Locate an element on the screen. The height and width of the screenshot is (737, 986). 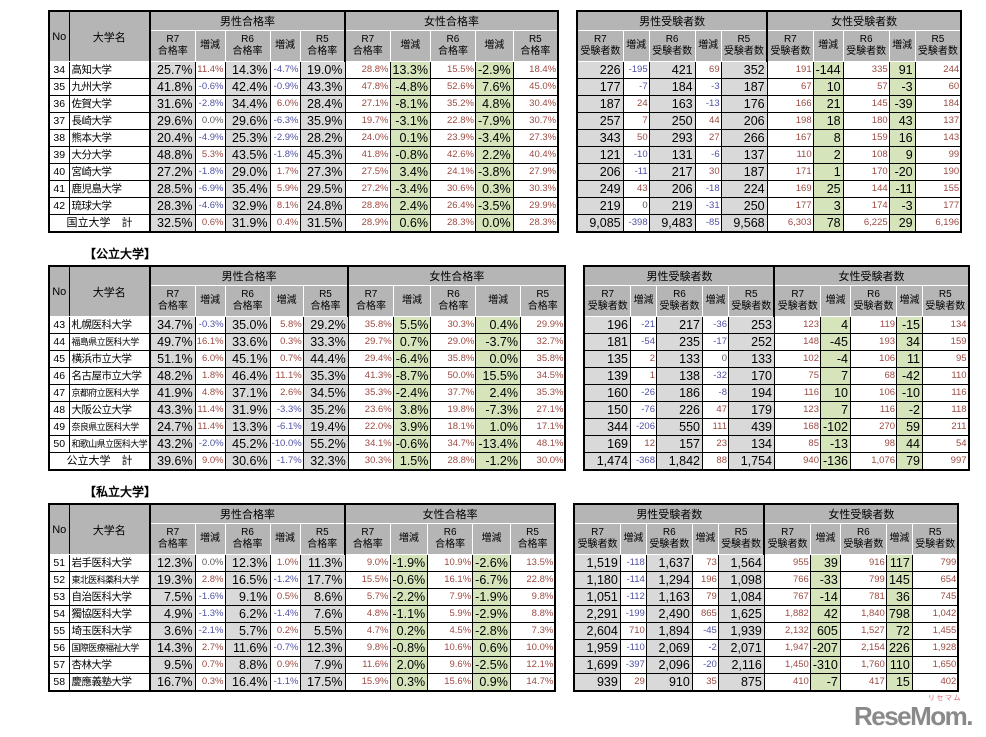
rate-cell: 31.9% is located at coordinates (247, 410).